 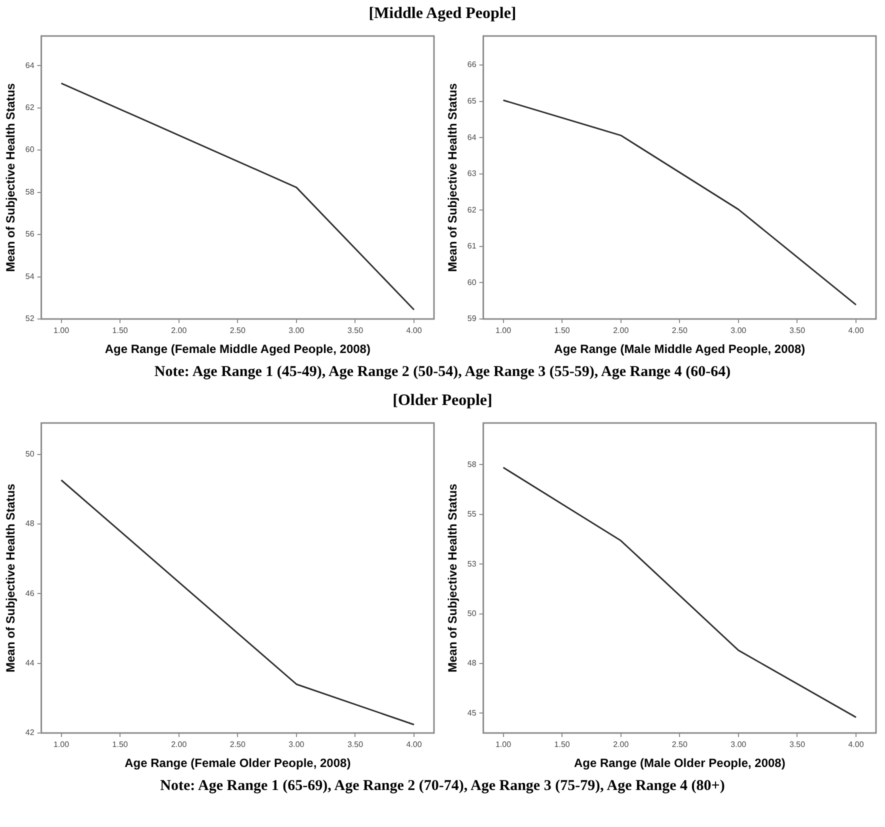 I want to click on text: Note: Age Range 1 (45-49), Age Range 2 (50-54), Age Range 3 (55-59), Age Range 4 (60-64), so click(x=442, y=372).